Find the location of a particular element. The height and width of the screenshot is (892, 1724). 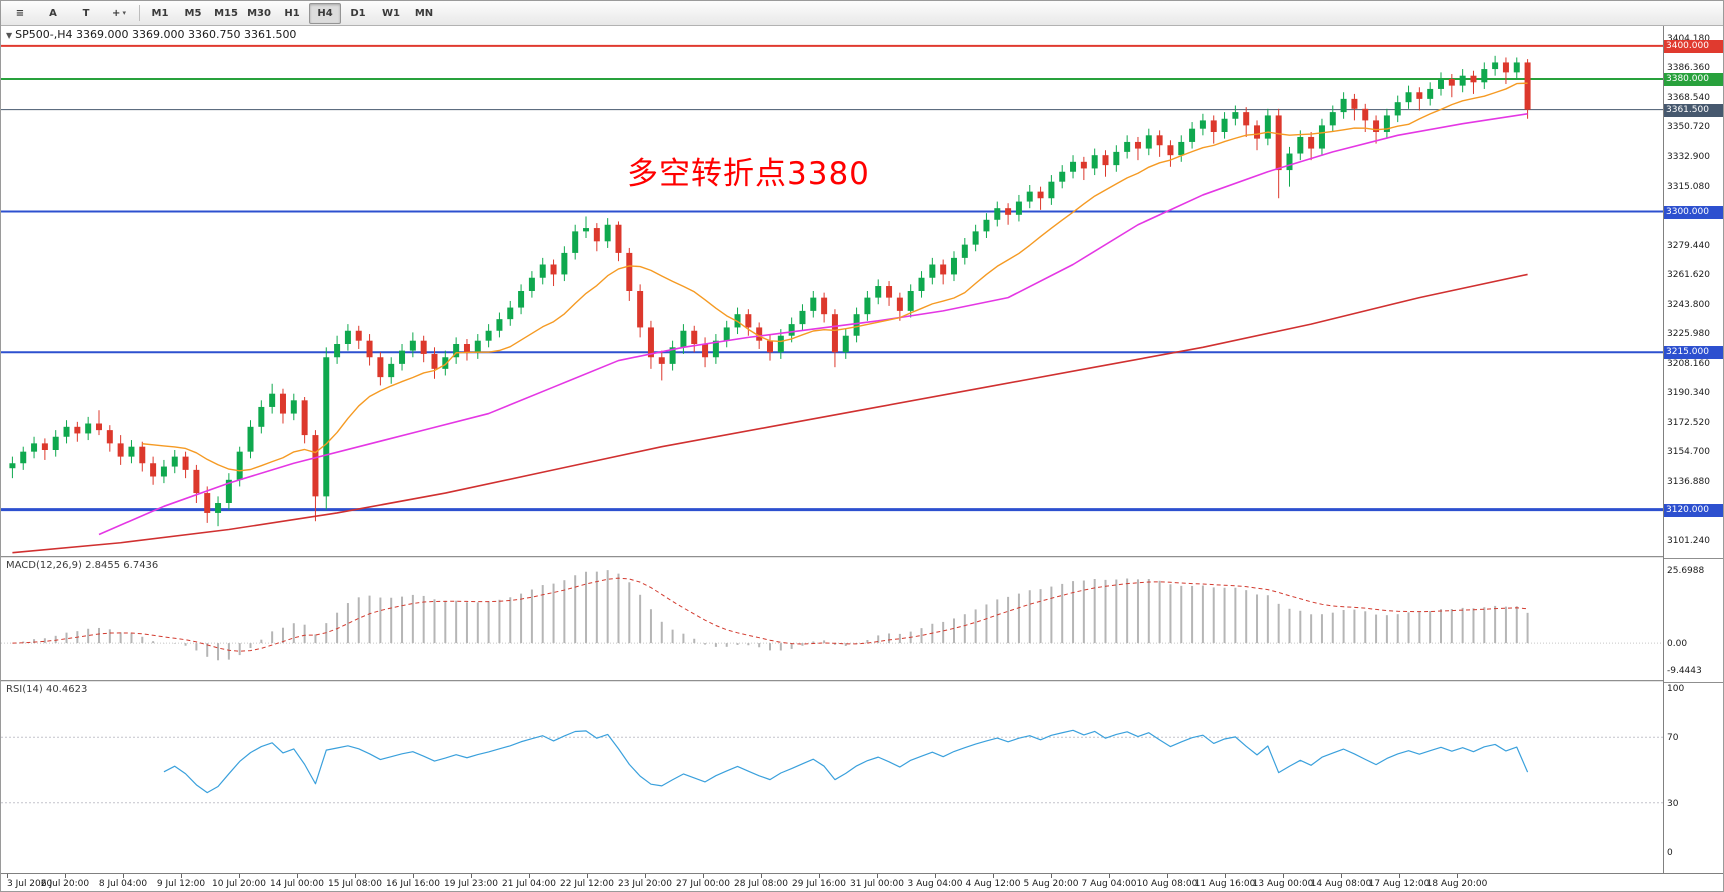

time-axis-label: 7 Aug 04:00 is located at coordinates (1109, 884).